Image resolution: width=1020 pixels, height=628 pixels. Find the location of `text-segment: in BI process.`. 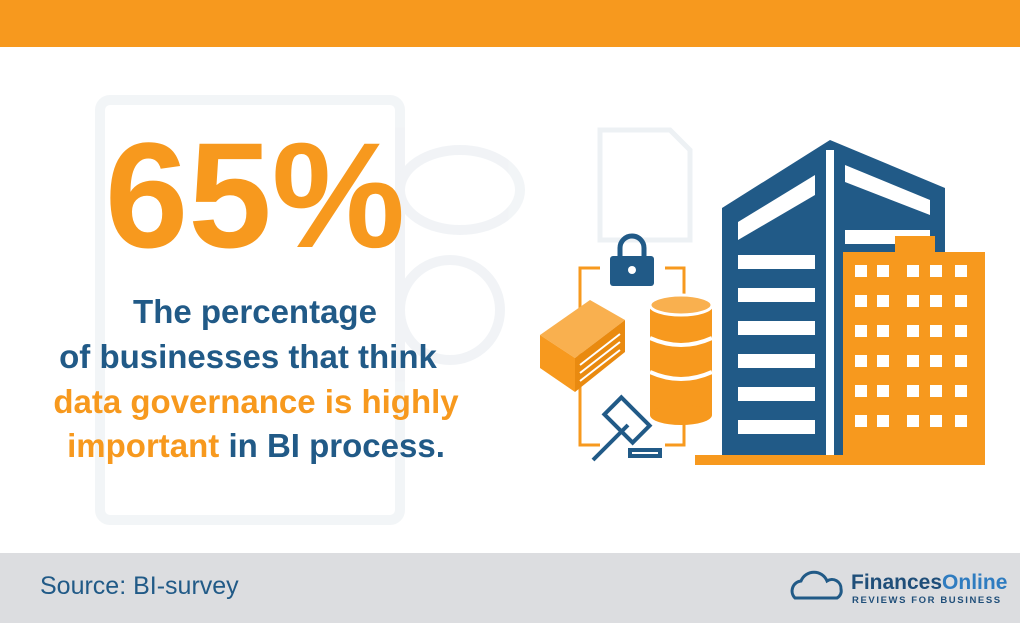

text-segment: in BI process. is located at coordinates (332, 445).